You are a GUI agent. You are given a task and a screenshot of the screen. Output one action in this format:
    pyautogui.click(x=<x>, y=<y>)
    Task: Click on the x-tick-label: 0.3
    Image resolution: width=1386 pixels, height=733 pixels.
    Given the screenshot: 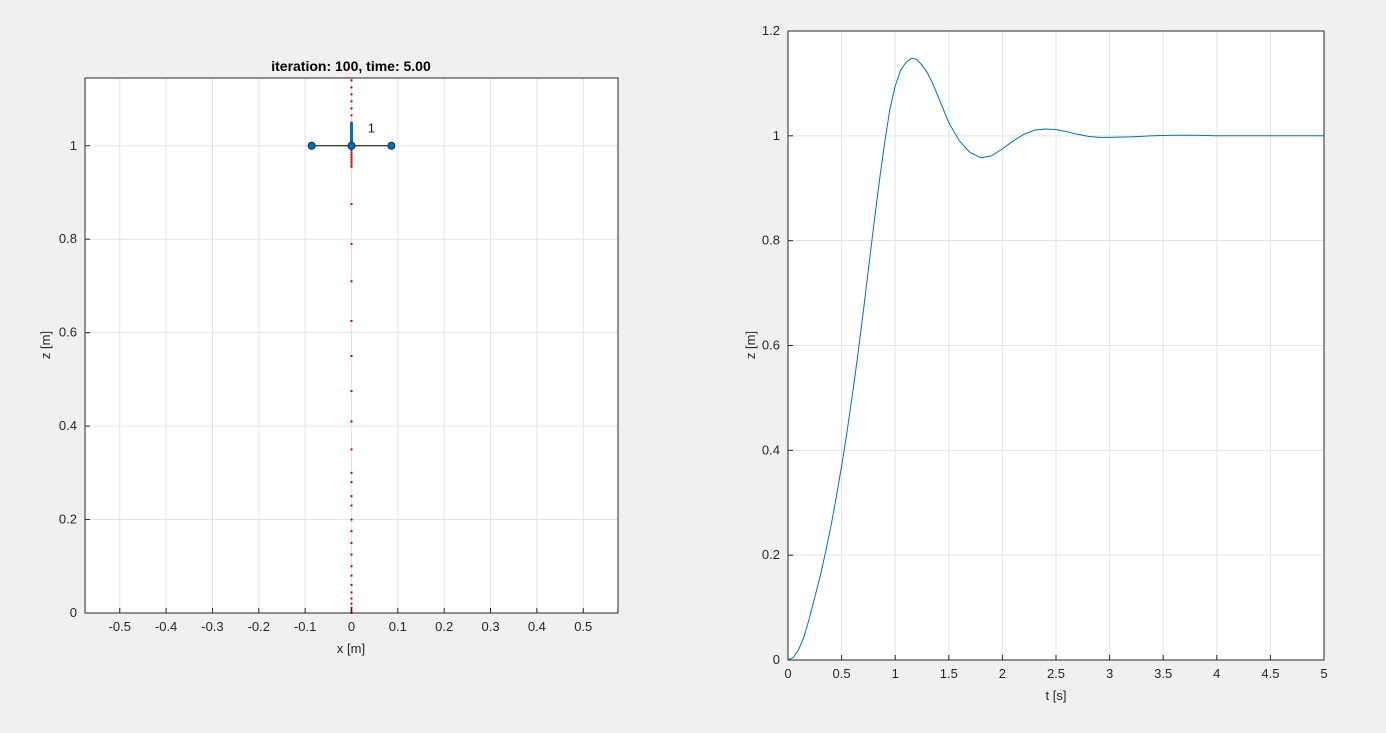 What is the action you would take?
    pyautogui.click(x=491, y=626)
    